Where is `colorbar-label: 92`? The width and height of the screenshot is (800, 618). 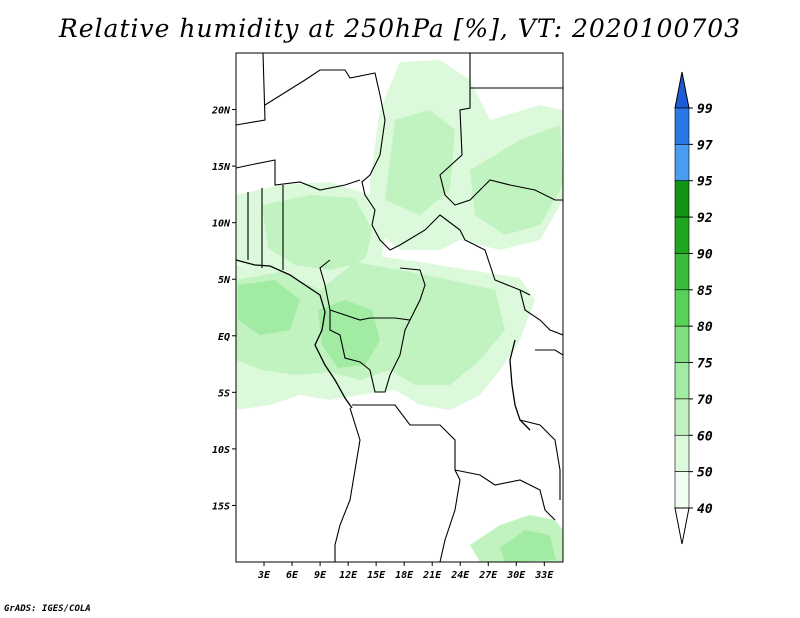 colorbar-label: 92 is located at coordinates (705, 218).